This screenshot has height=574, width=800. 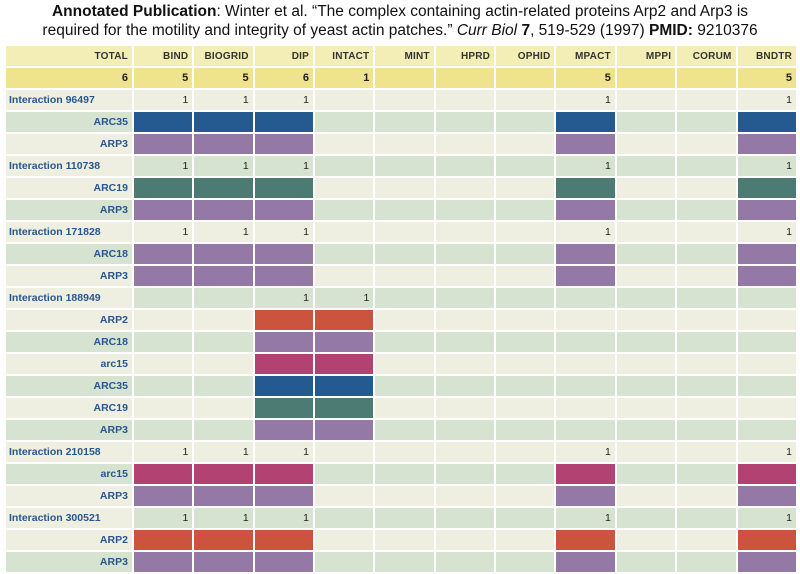 What do you see at coordinates (223, 56) in the screenshot?
I see `column-header-biogrid: BIOGRID` at bounding box center [223, 56].